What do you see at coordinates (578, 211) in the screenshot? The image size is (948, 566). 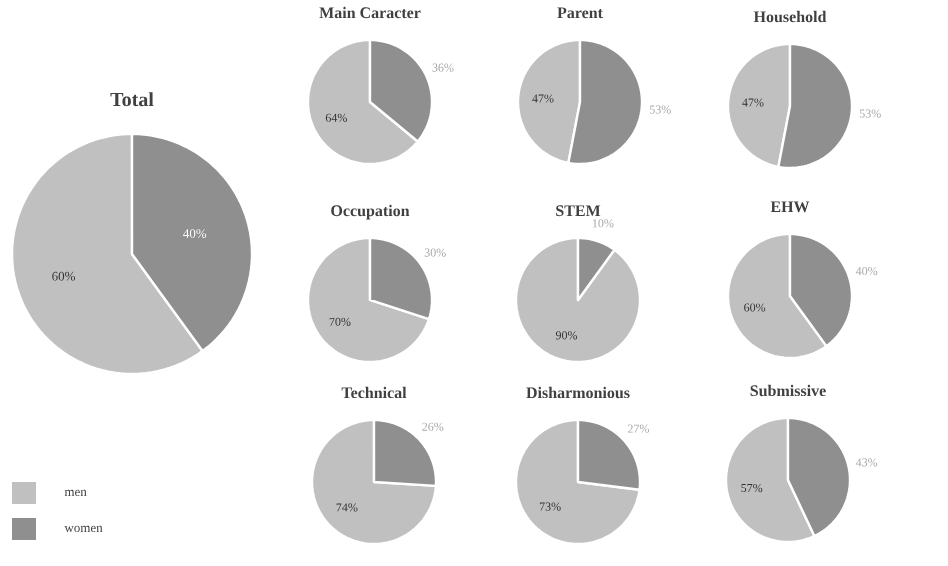 I see `chart-title: STEM` at bounding box center [578, 211].